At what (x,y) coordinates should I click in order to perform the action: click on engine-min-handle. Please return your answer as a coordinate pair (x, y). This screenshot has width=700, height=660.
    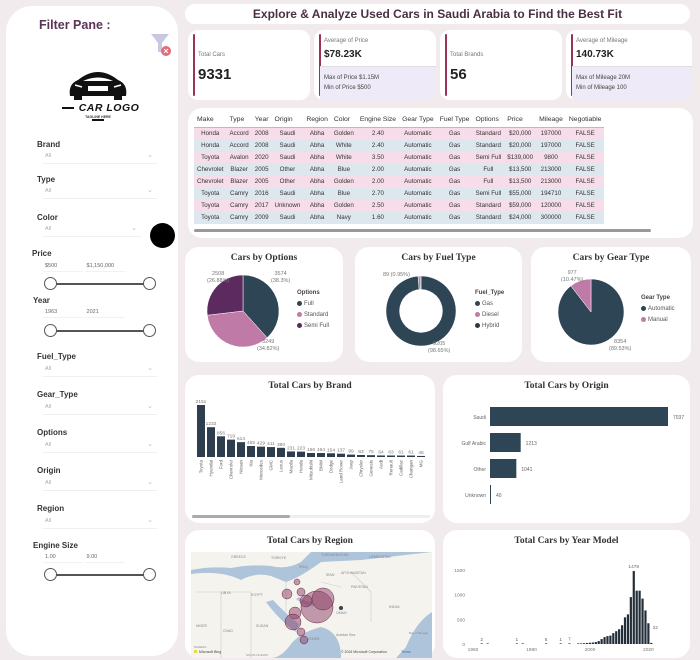
    Looking at the image, I should click on (50, 574).